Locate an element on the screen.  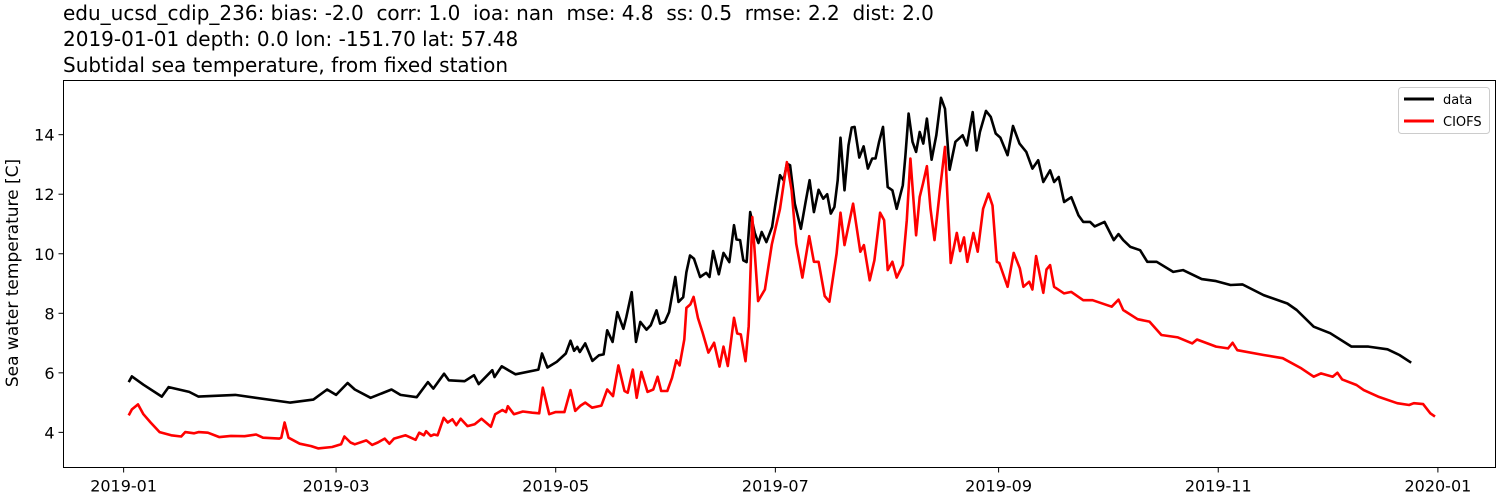
x-tick-label: 2019-03 is located at coordinates (336, 486).